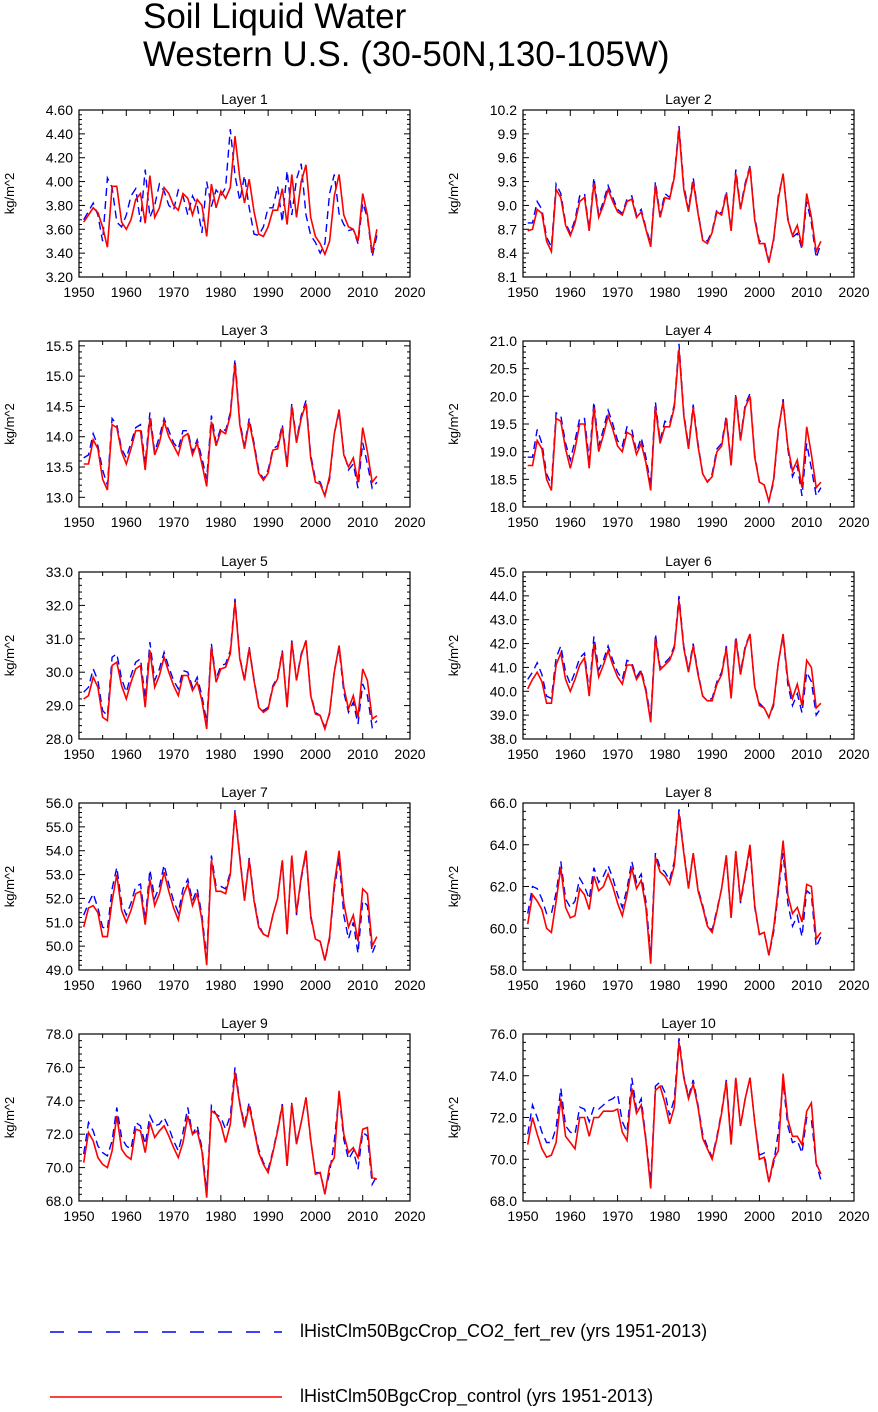 The height and width of the screenshot is (1412, 878). What do you see at coordinates (268, 754) in the screenshot?
I see `layer-5-xtick-label: 1990` at bounding box center [268, 754].